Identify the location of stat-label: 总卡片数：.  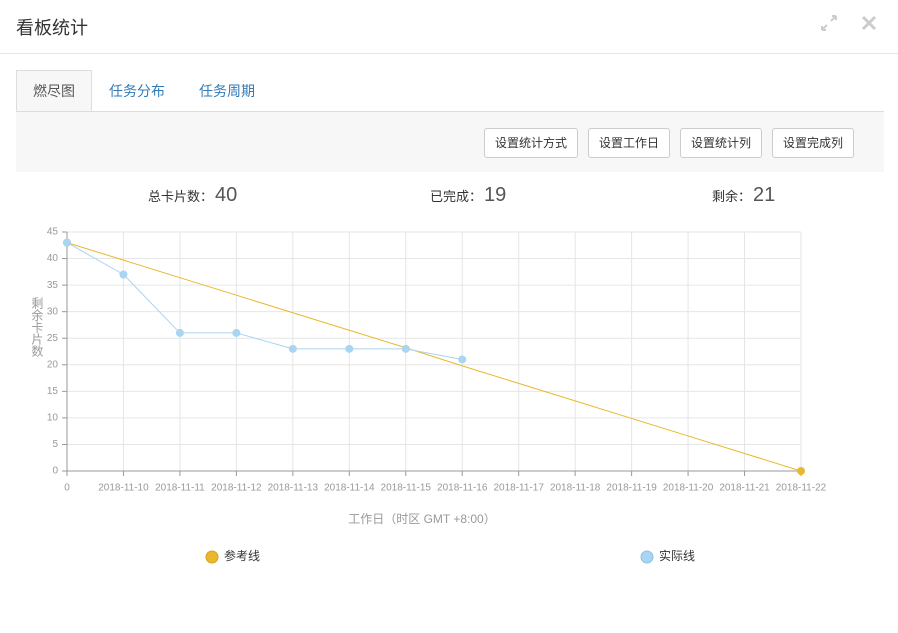
(181, 196).